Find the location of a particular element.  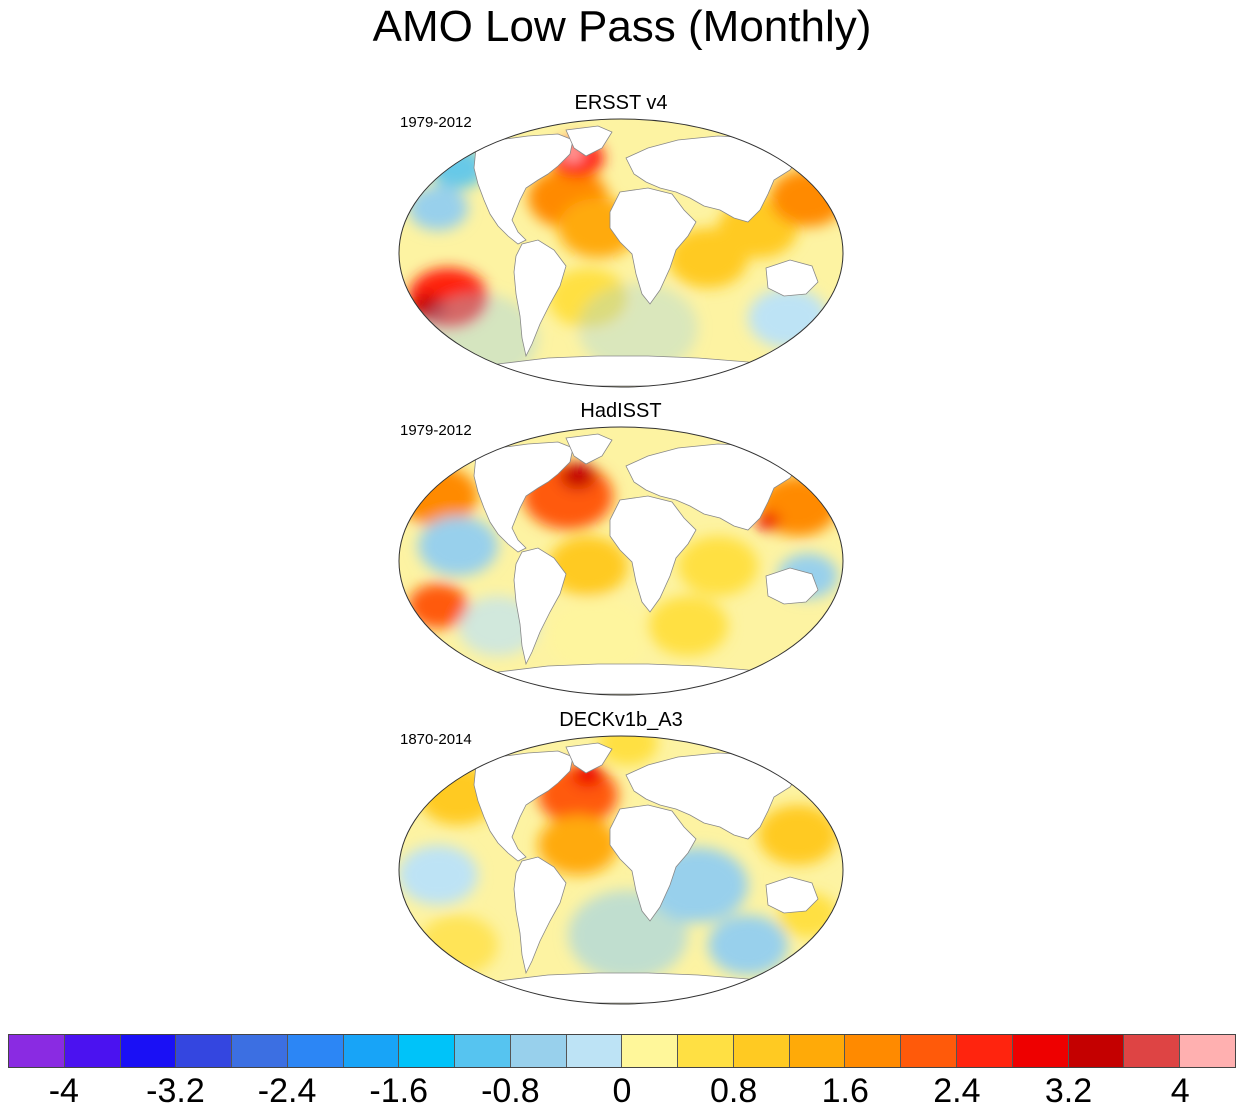

panel-years: 1870-2014 is located at coordinates (436, 739).